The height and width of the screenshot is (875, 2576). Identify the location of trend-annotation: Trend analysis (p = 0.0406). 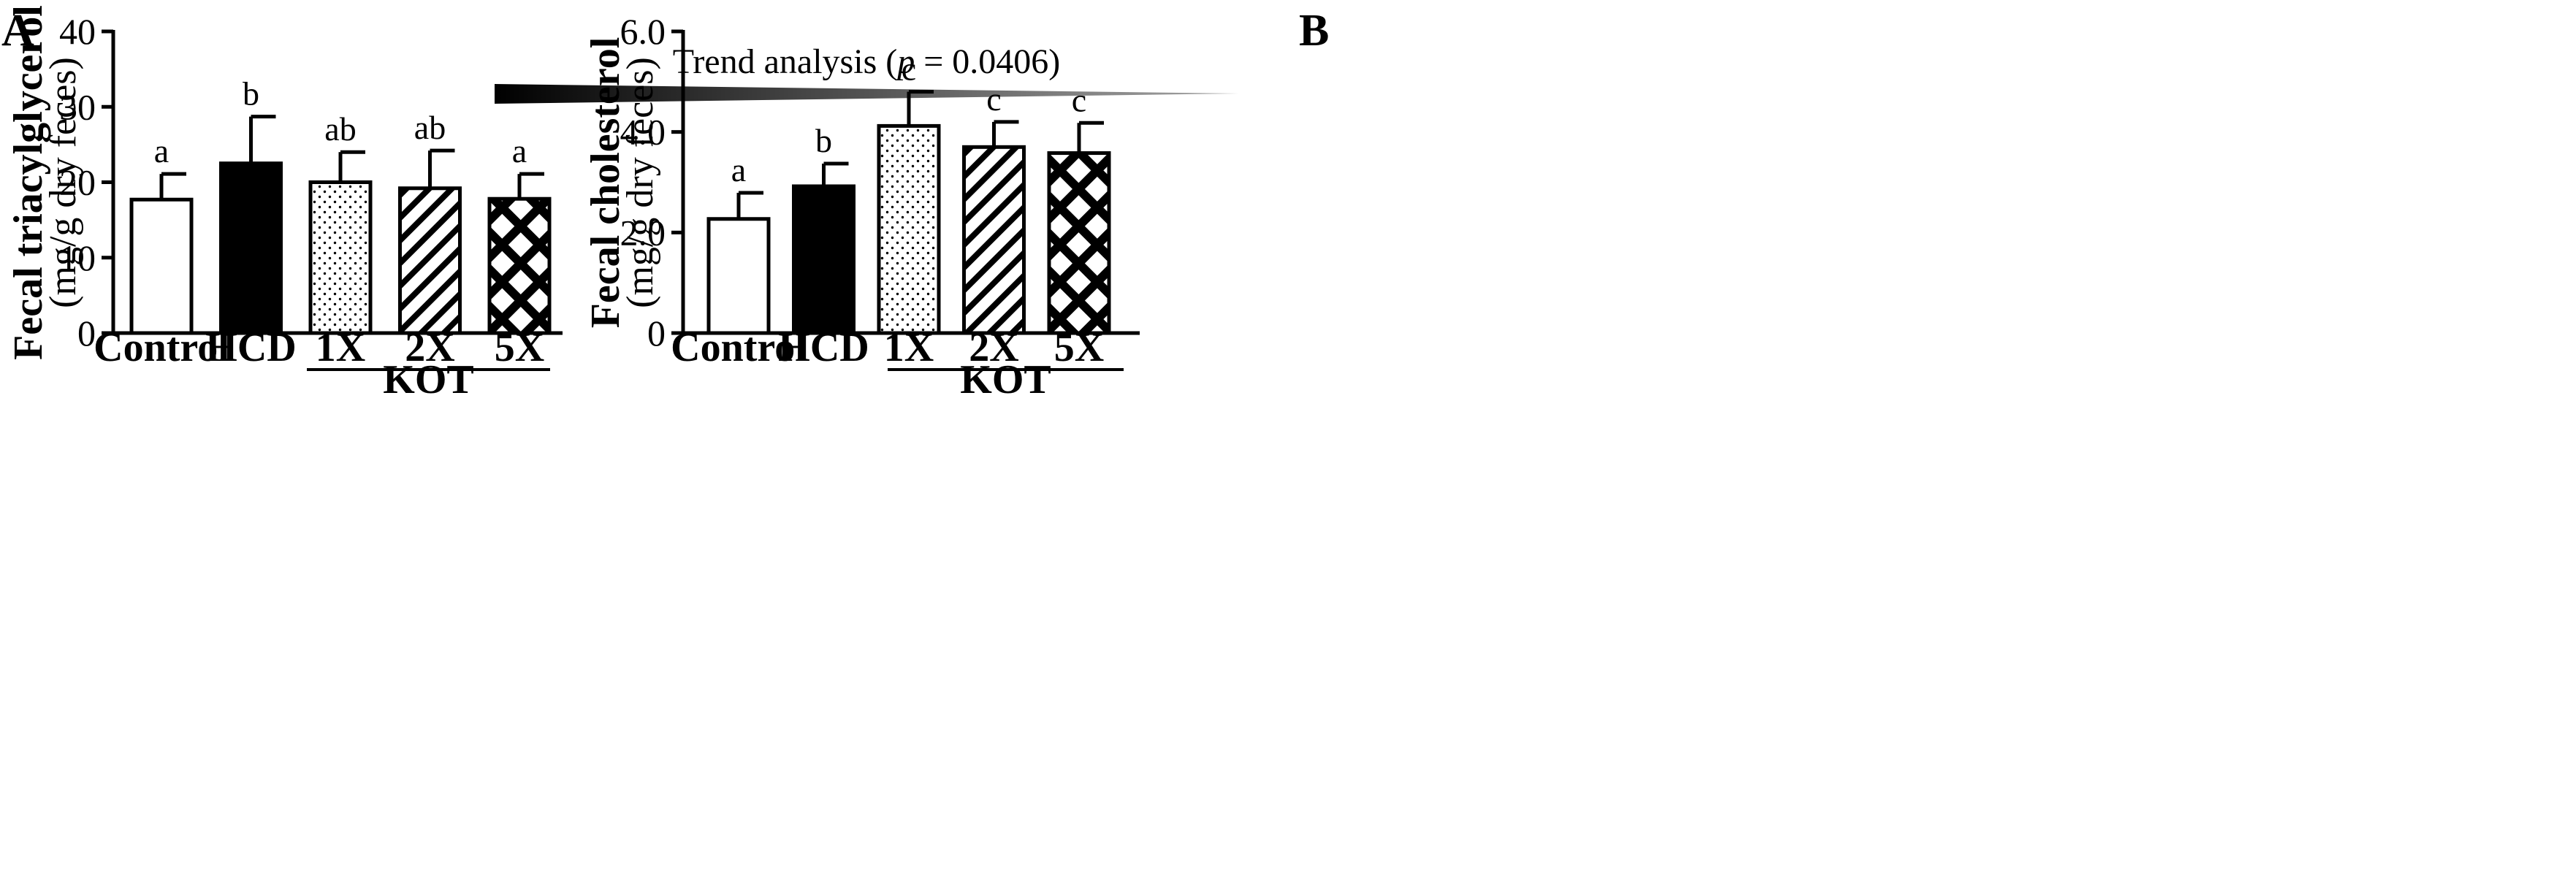
(867, 61).